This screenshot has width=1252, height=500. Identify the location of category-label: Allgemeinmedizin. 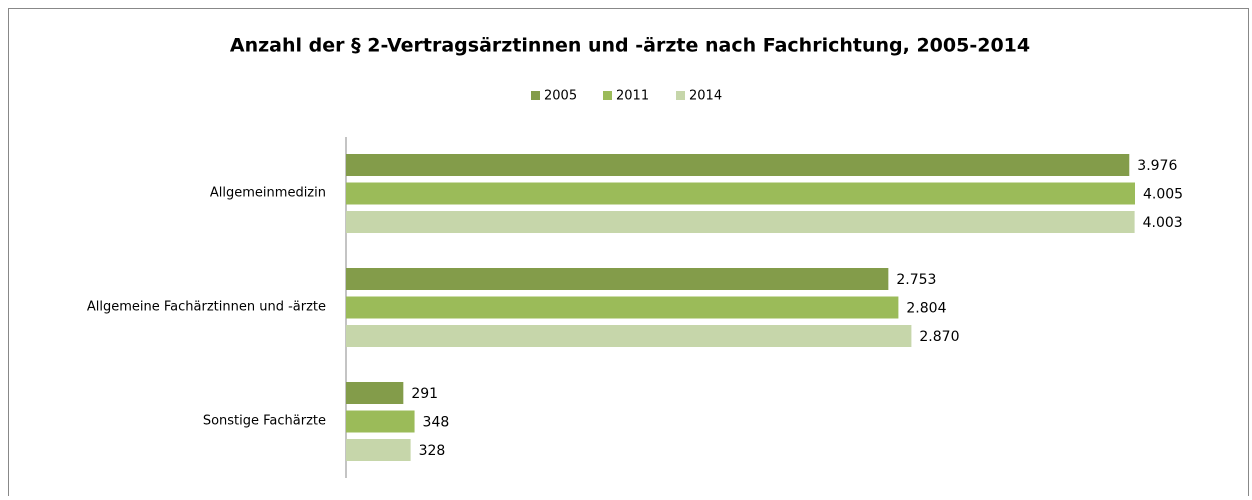
(268, 193).